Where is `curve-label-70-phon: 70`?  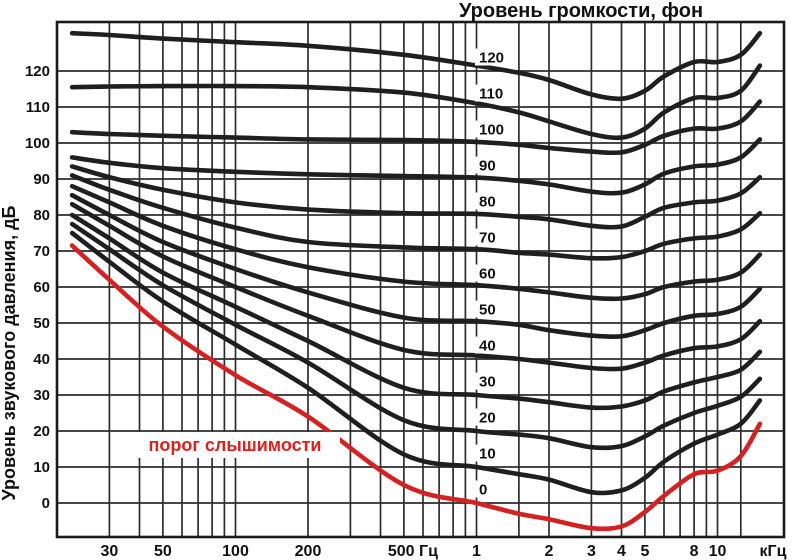 curve-label-70-phon: 70 is located at coordinates (487, 238).